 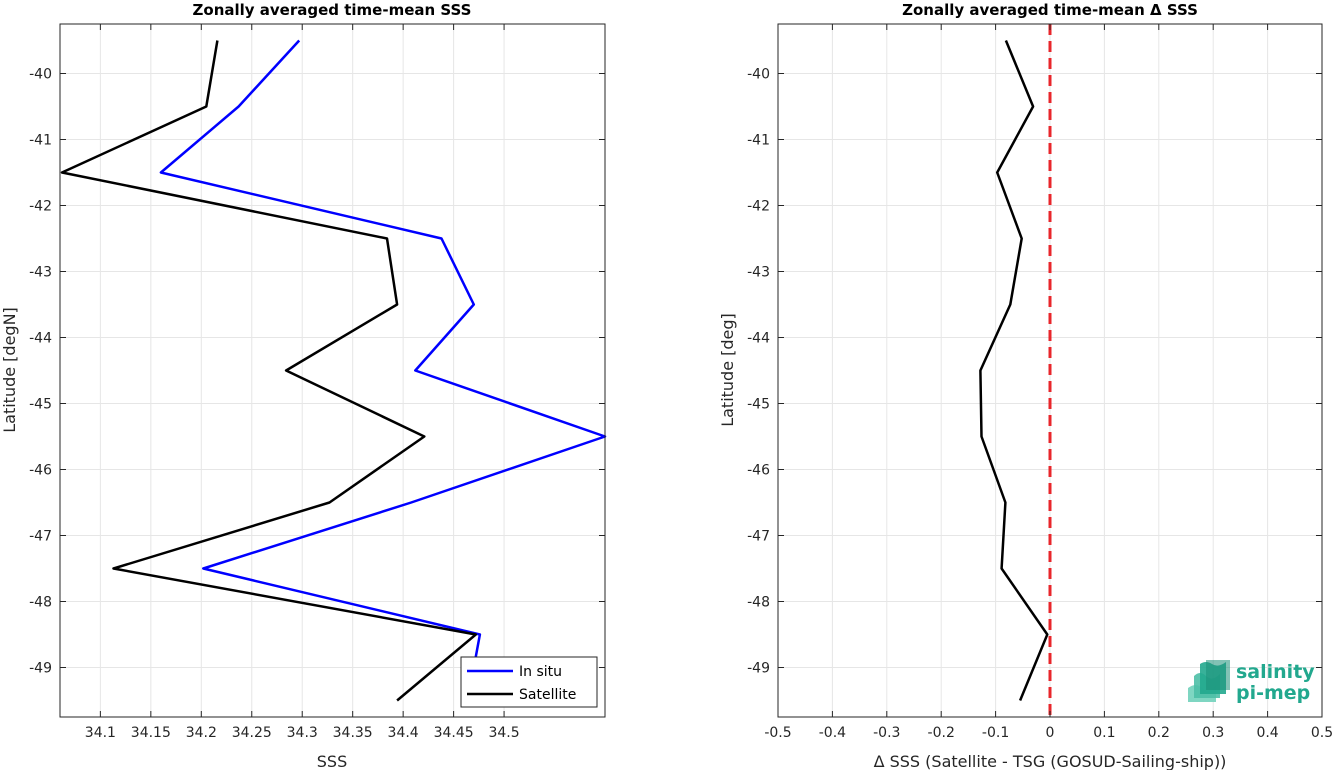 I want to click on legend-label: Satellite, so click(x=547, y=695).